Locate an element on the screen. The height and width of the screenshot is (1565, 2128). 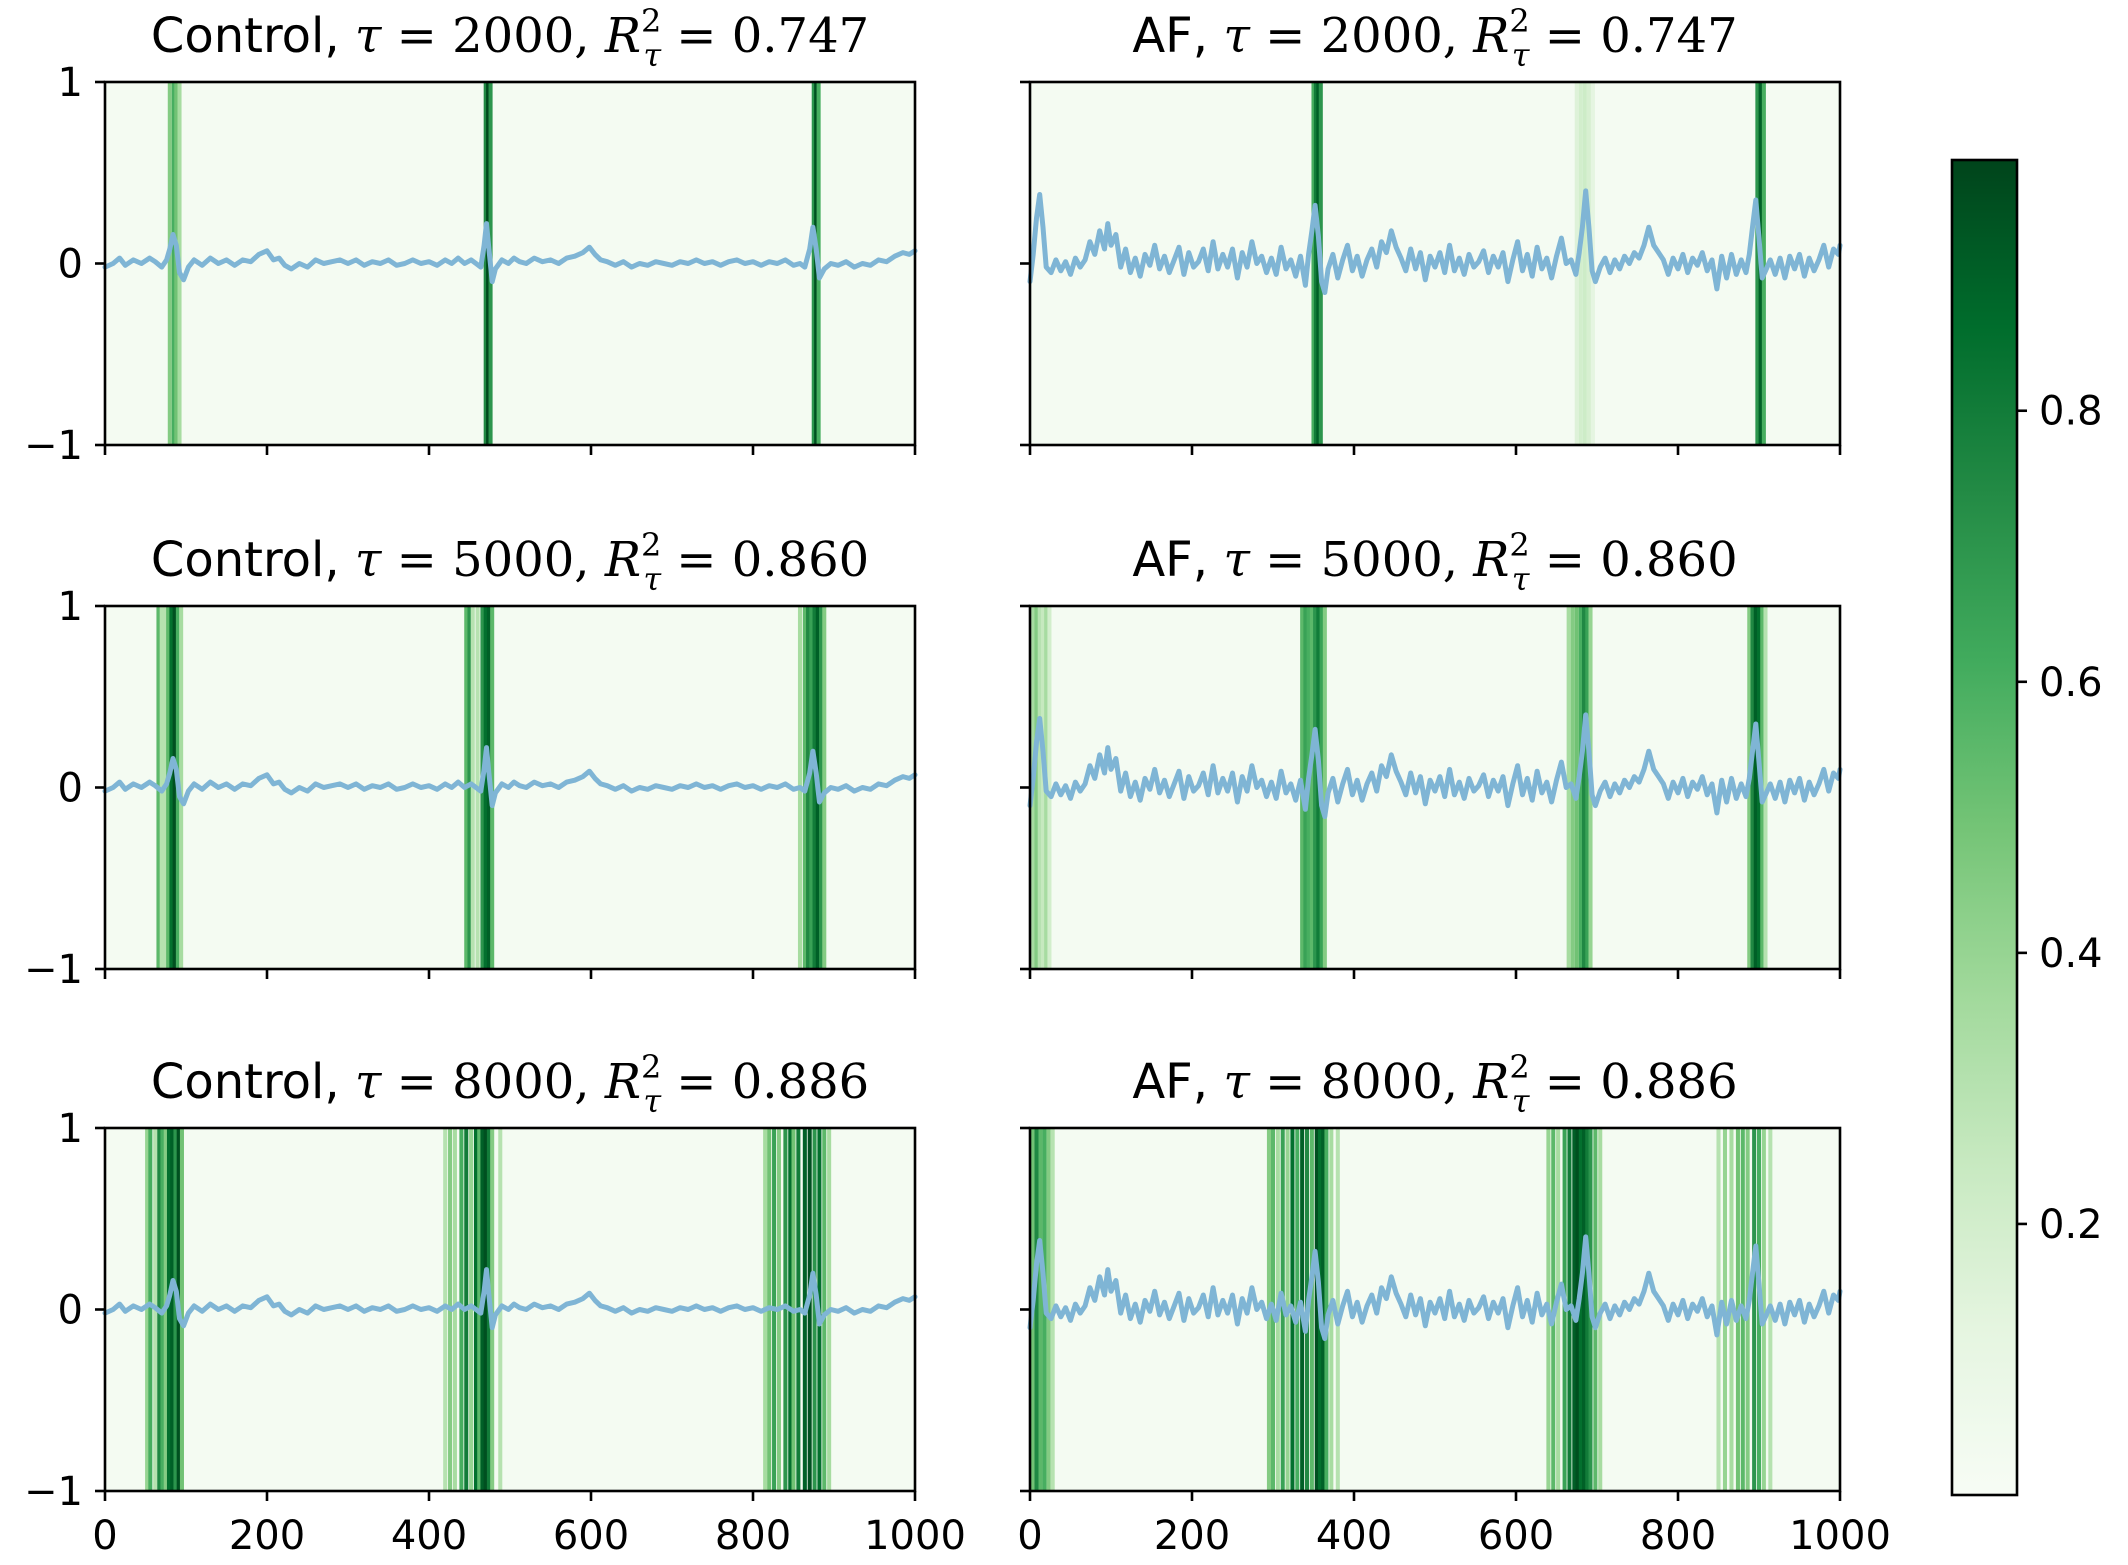
colorbar-frame is located at coordinates (1984, 827).